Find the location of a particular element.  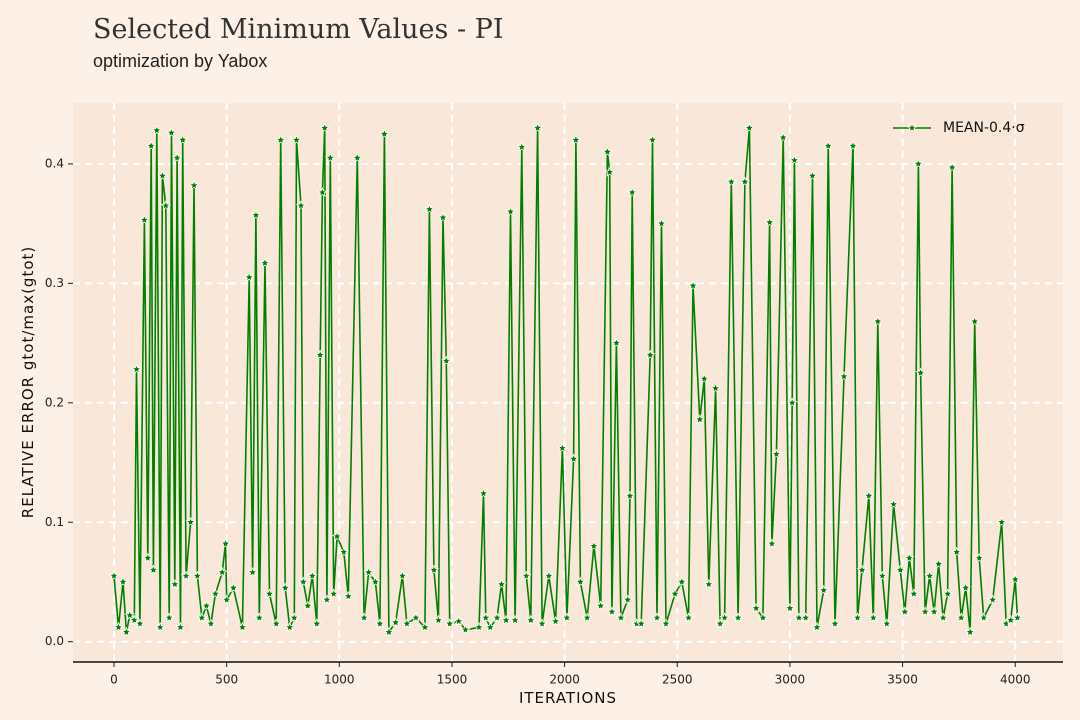

x-axis-label: ITERATIONS is located at coordinates (568, 698).